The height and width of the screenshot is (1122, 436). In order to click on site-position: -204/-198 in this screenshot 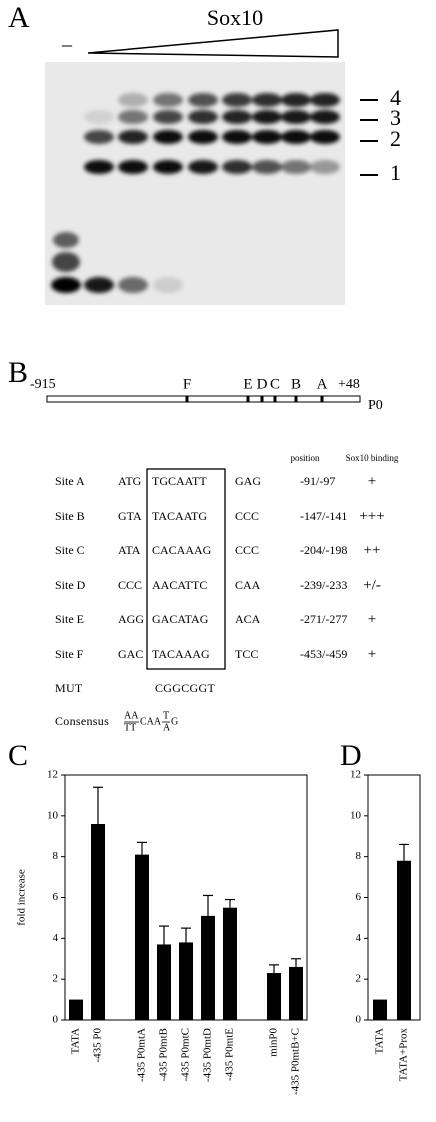, I will do `click(323, 550)`.